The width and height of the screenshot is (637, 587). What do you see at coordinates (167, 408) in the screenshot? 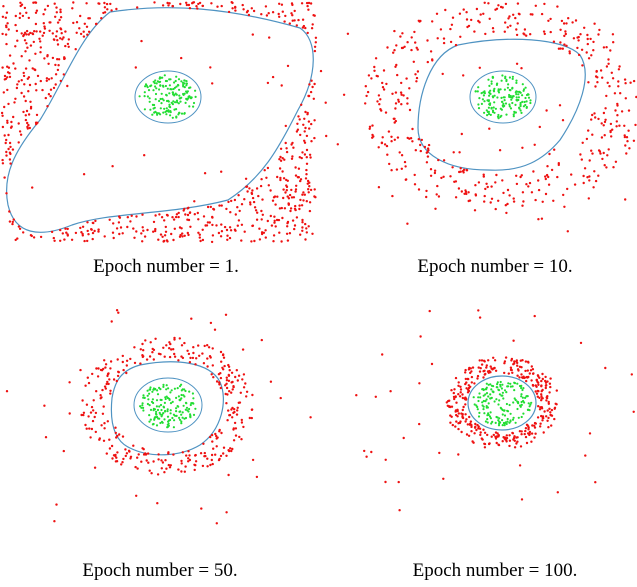
I see `decision-boundary-line` at bounding box center [167, 408].